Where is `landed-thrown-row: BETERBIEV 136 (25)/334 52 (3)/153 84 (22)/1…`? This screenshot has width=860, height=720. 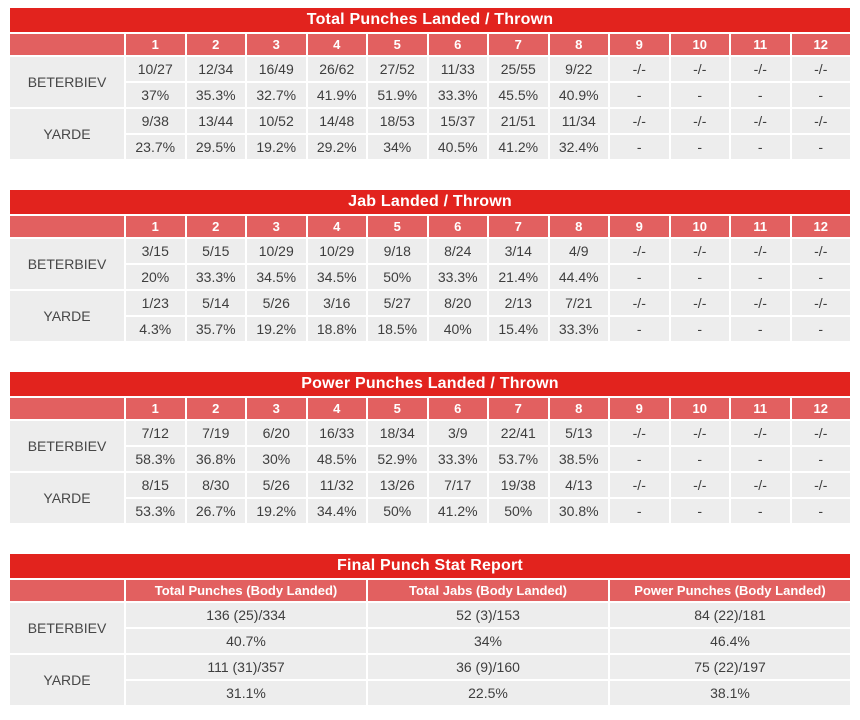
landed-thrown-row: BETERBIEV 136 (25)/334 52 (3)/153 84 (22)/1… is located at coordinates (430, 628).